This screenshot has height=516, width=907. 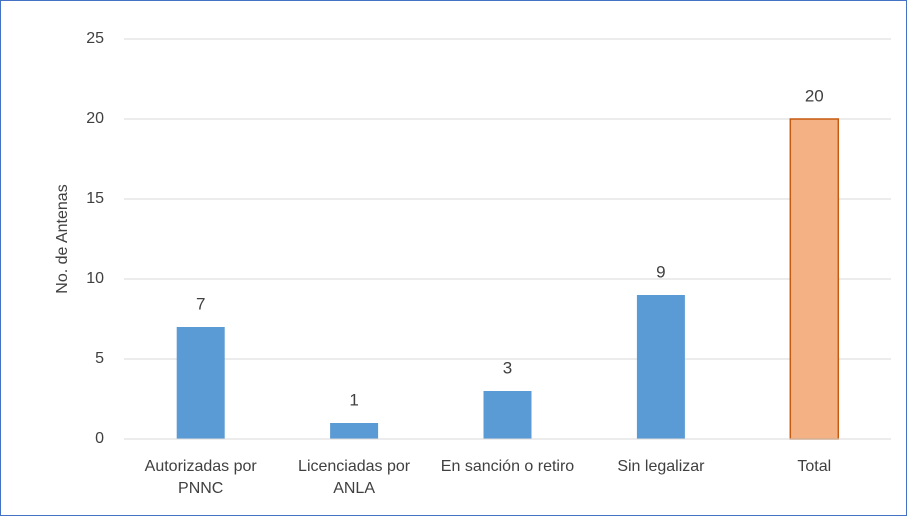 What do you see at coordinates (200, 303) in the screenshot?
I see `value-label: 7` at bounding box center [200, 303].